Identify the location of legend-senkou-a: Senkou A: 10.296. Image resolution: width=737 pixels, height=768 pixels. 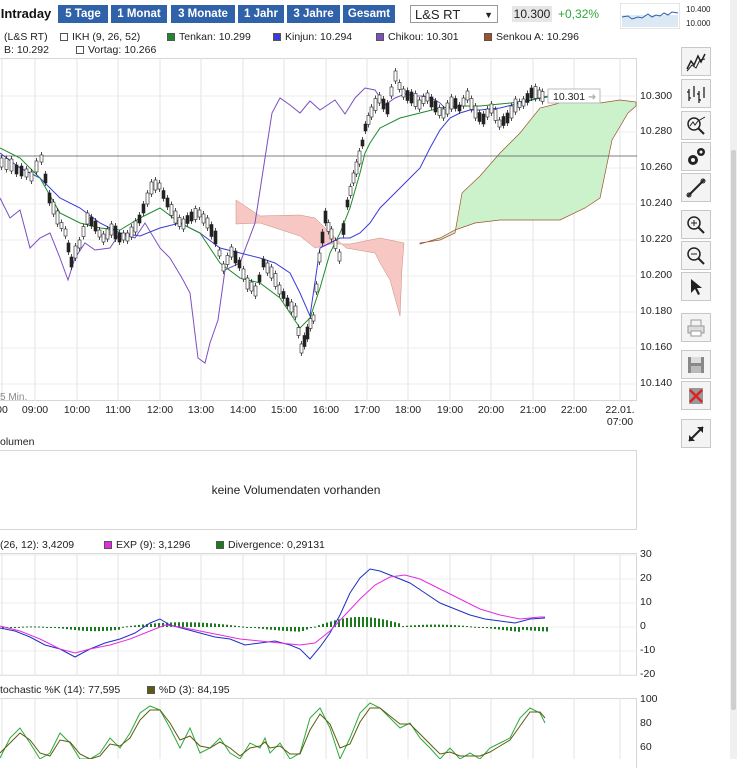
(531, 37).